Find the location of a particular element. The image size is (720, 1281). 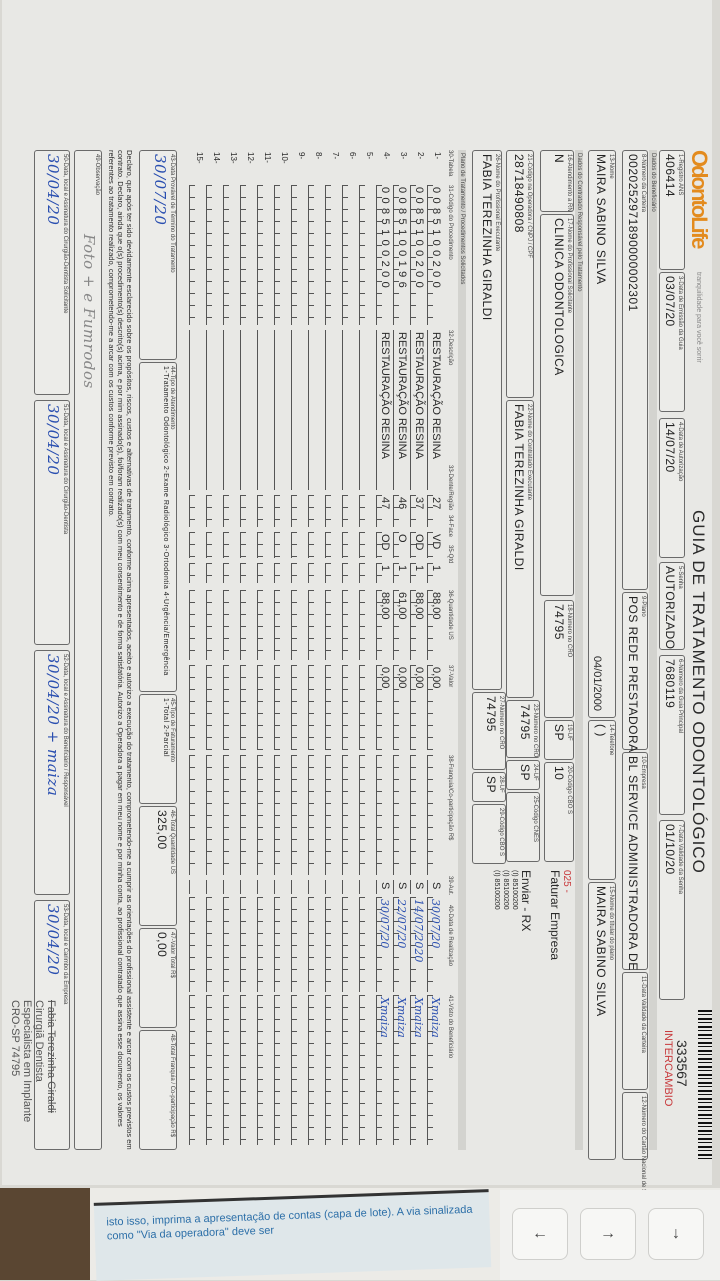

executor-uf-field: 24-UF SP is located at coordinates (523, 775).